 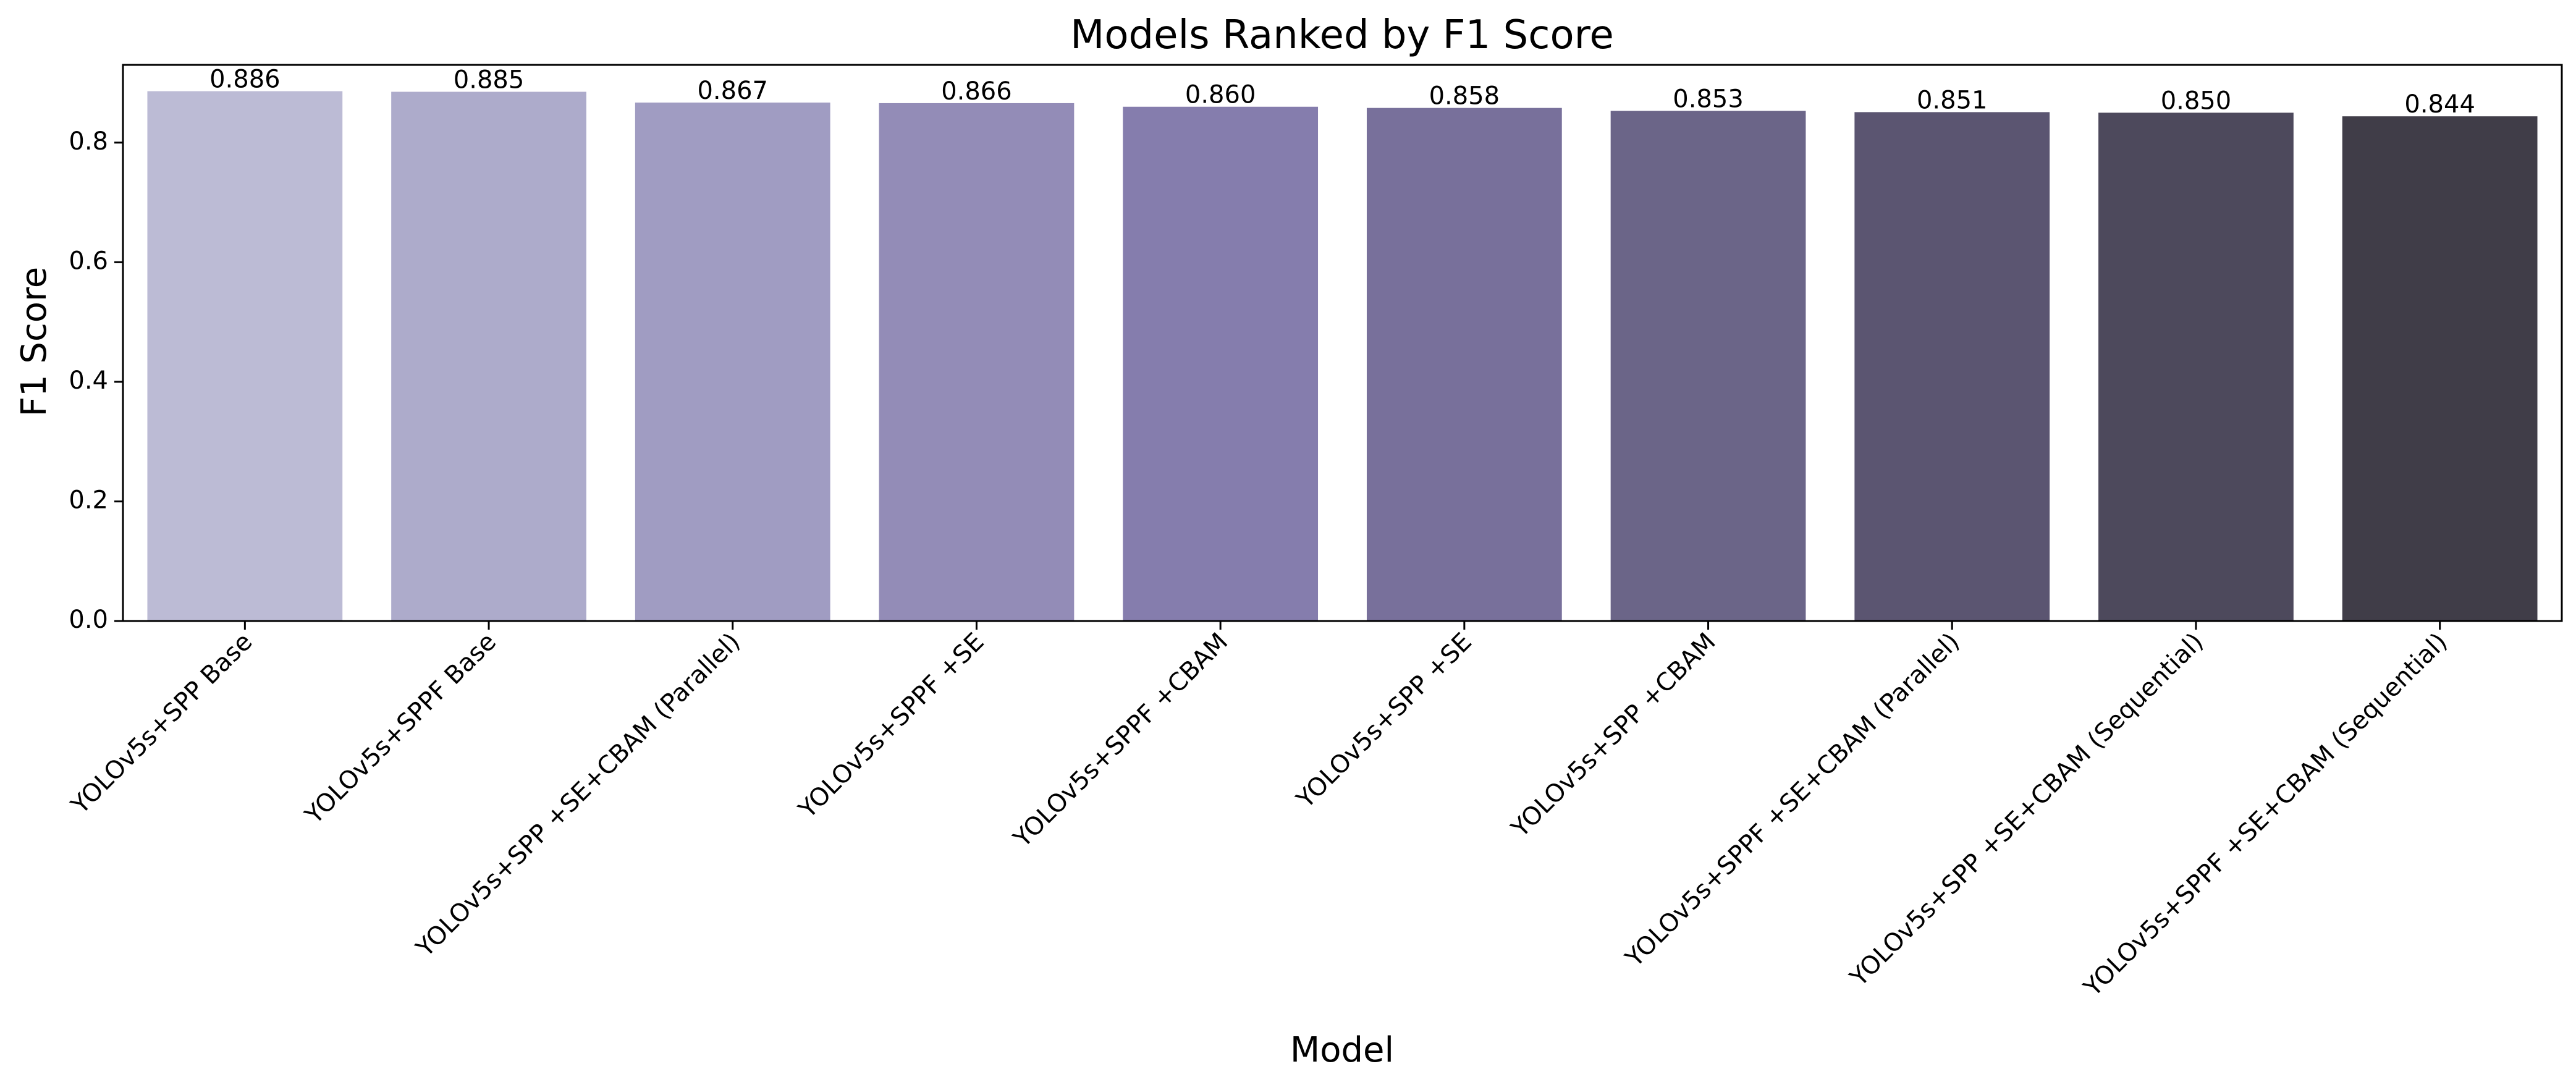 I want to click on bar-value-label: 0.885, so click(x=489, y=80).